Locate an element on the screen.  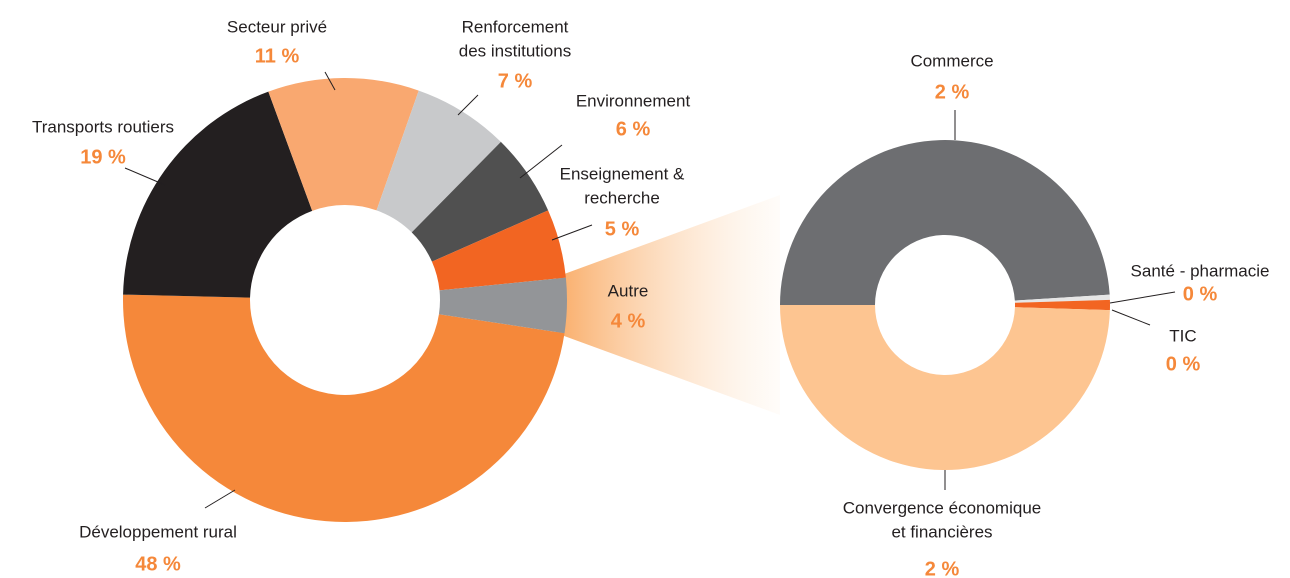
slice-label: TIC is located at coordinates (1182, 335).